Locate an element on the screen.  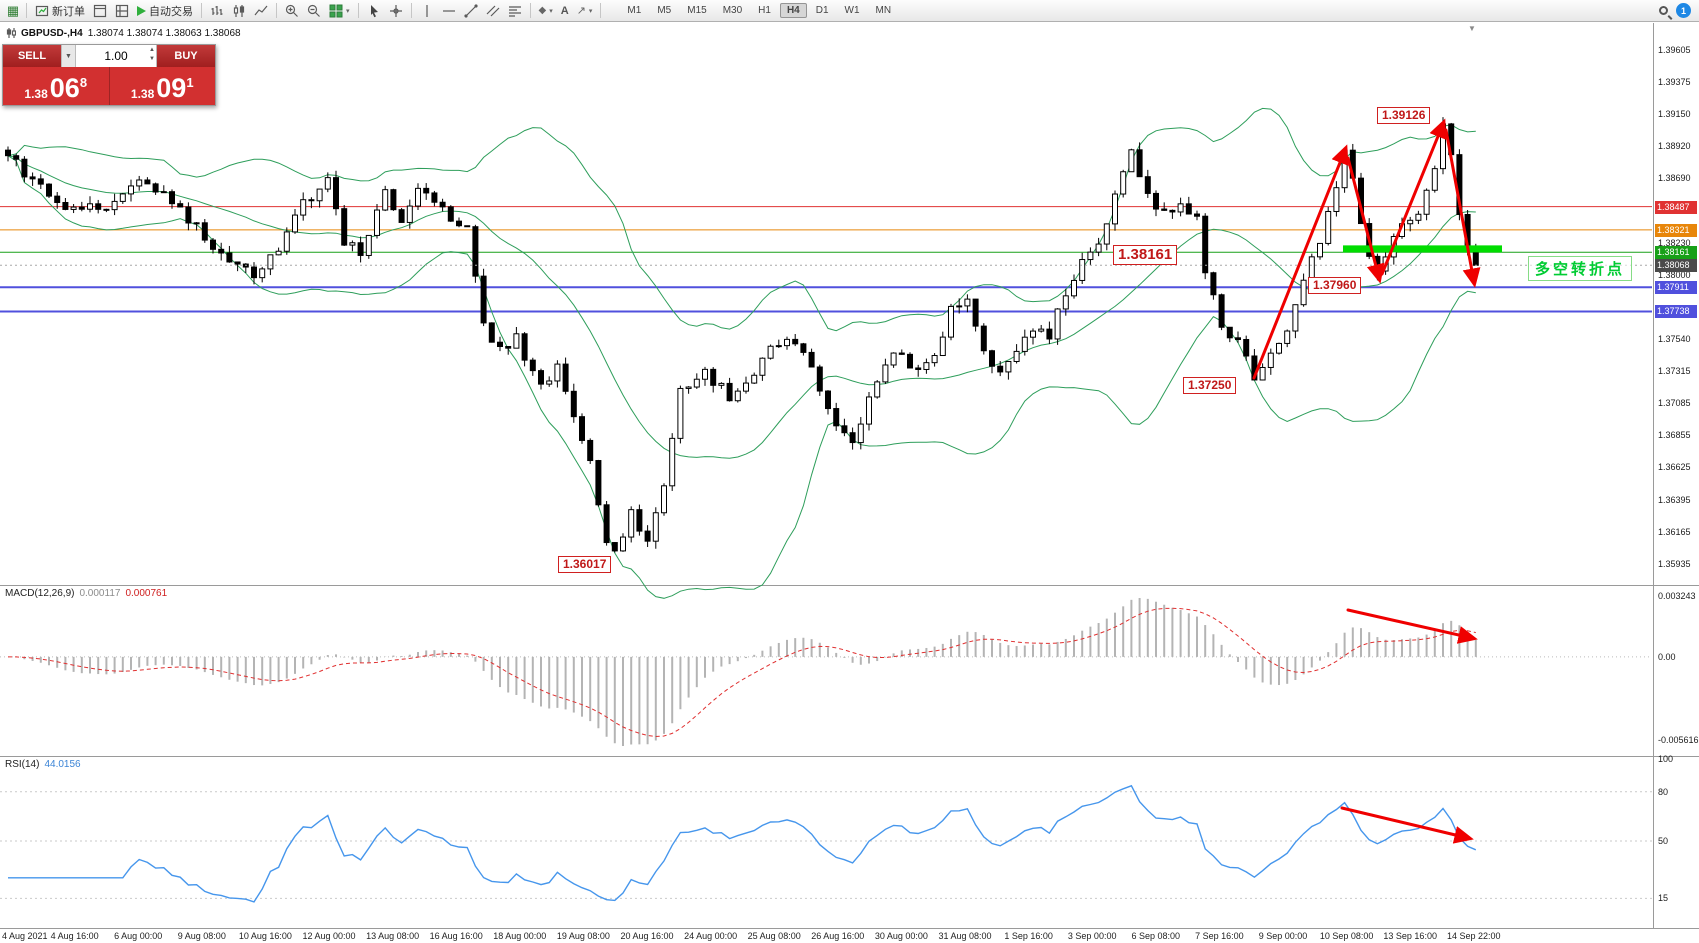
line-chart-button is located at coordinates (261, 11).